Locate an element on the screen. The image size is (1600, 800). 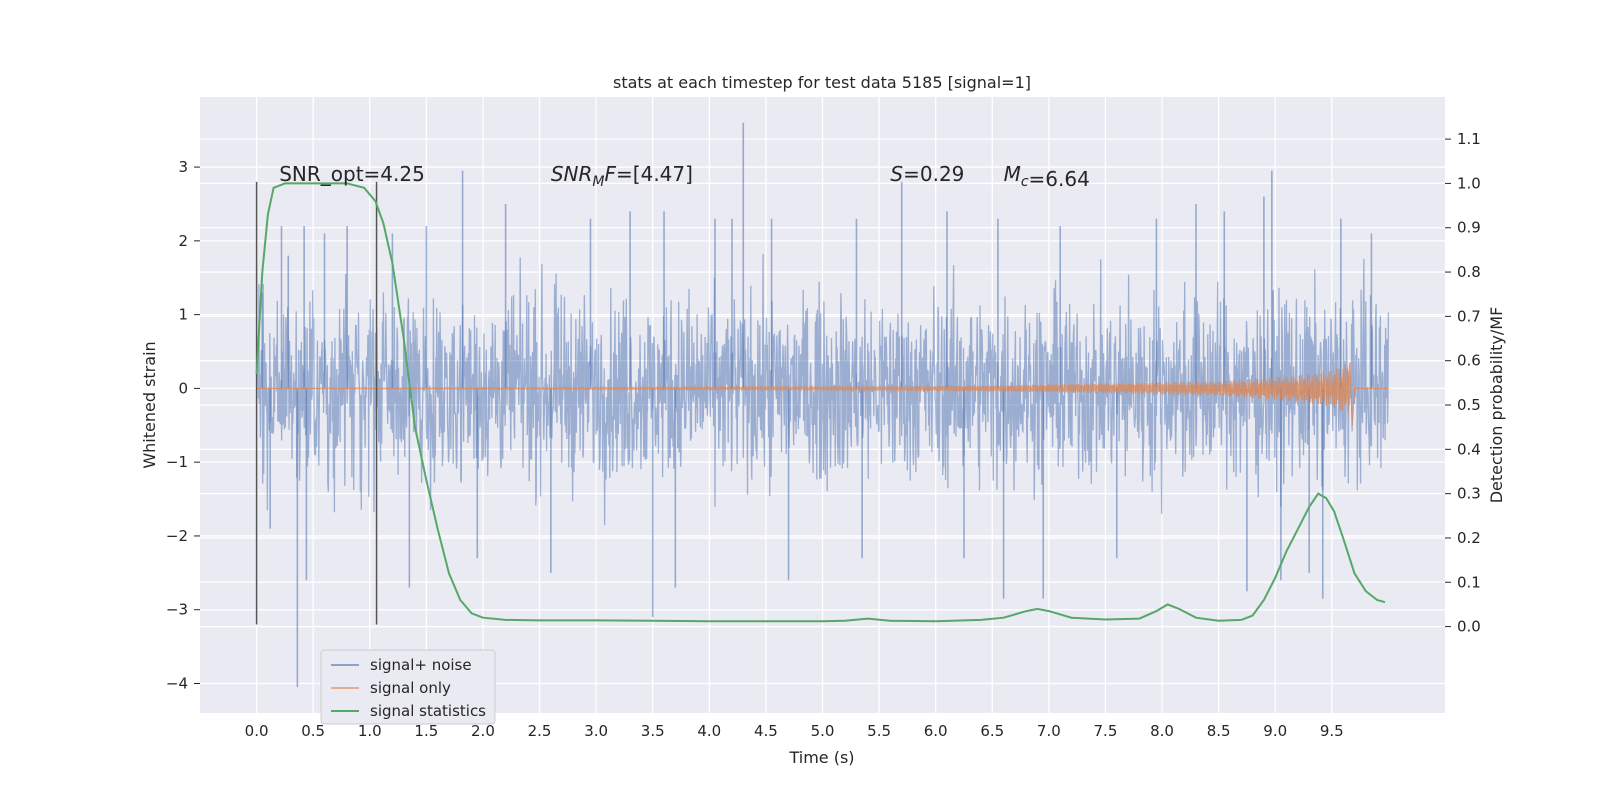
y2-ticks: 0.0 0.1 0.2 0.3 0.4 0.5 0.6 0.7 0.8 0.9 1.0 1.1 is located at coordinates (1463, 383).